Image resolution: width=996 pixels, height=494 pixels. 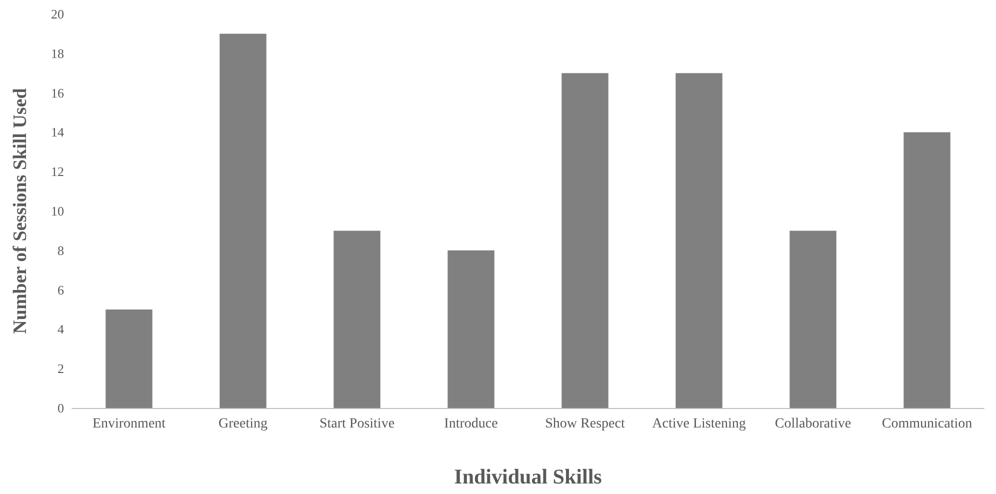 I want to click on x-axis-title: Individual Skills, so click(x=528, y=476).